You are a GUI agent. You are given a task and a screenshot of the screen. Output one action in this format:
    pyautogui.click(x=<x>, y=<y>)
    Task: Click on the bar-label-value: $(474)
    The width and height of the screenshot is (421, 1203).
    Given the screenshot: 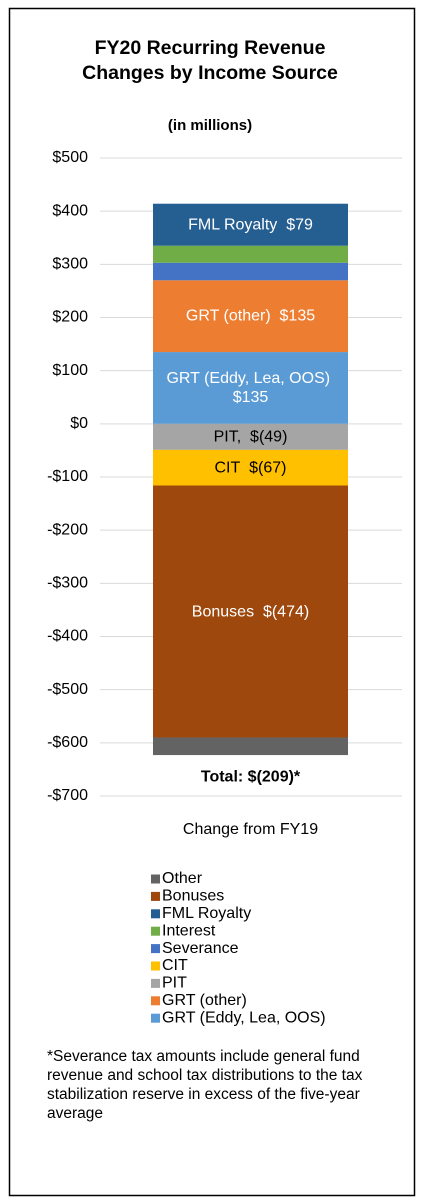 What is the action you would take?
    pyautogui.click(x=286, y=611)
    